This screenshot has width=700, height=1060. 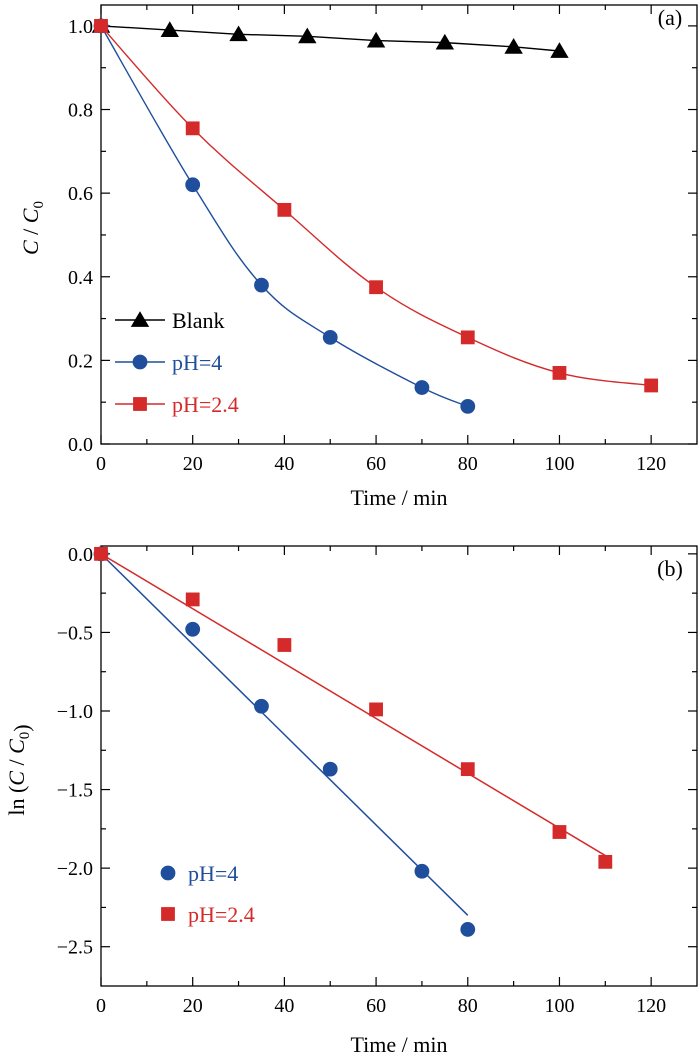 I want to click on panel-label: (a), so click(x=670, y=17).